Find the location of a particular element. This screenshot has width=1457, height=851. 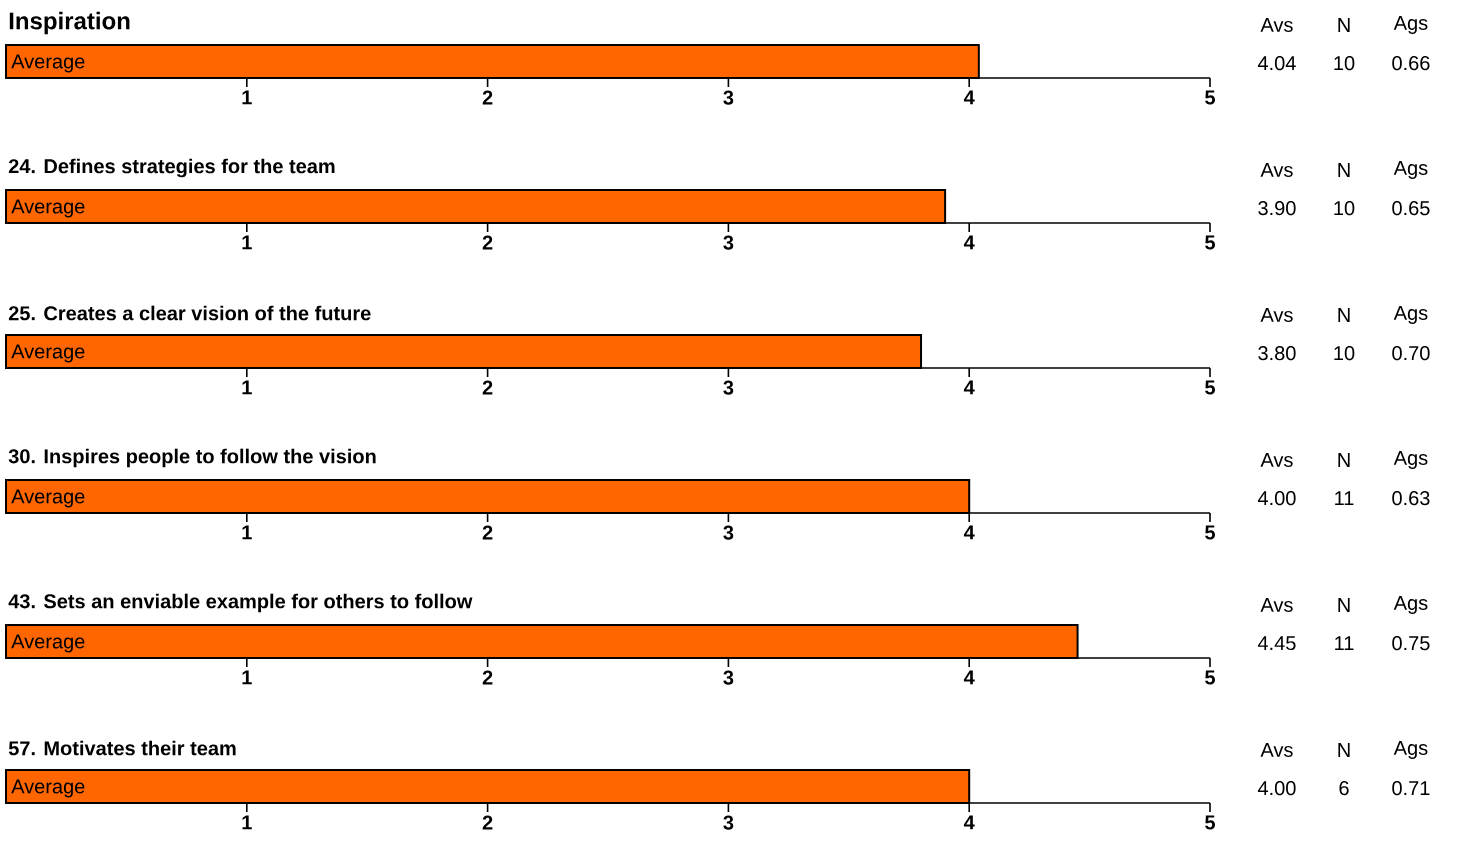

text: 6 is located at coordinates (1344, 788).